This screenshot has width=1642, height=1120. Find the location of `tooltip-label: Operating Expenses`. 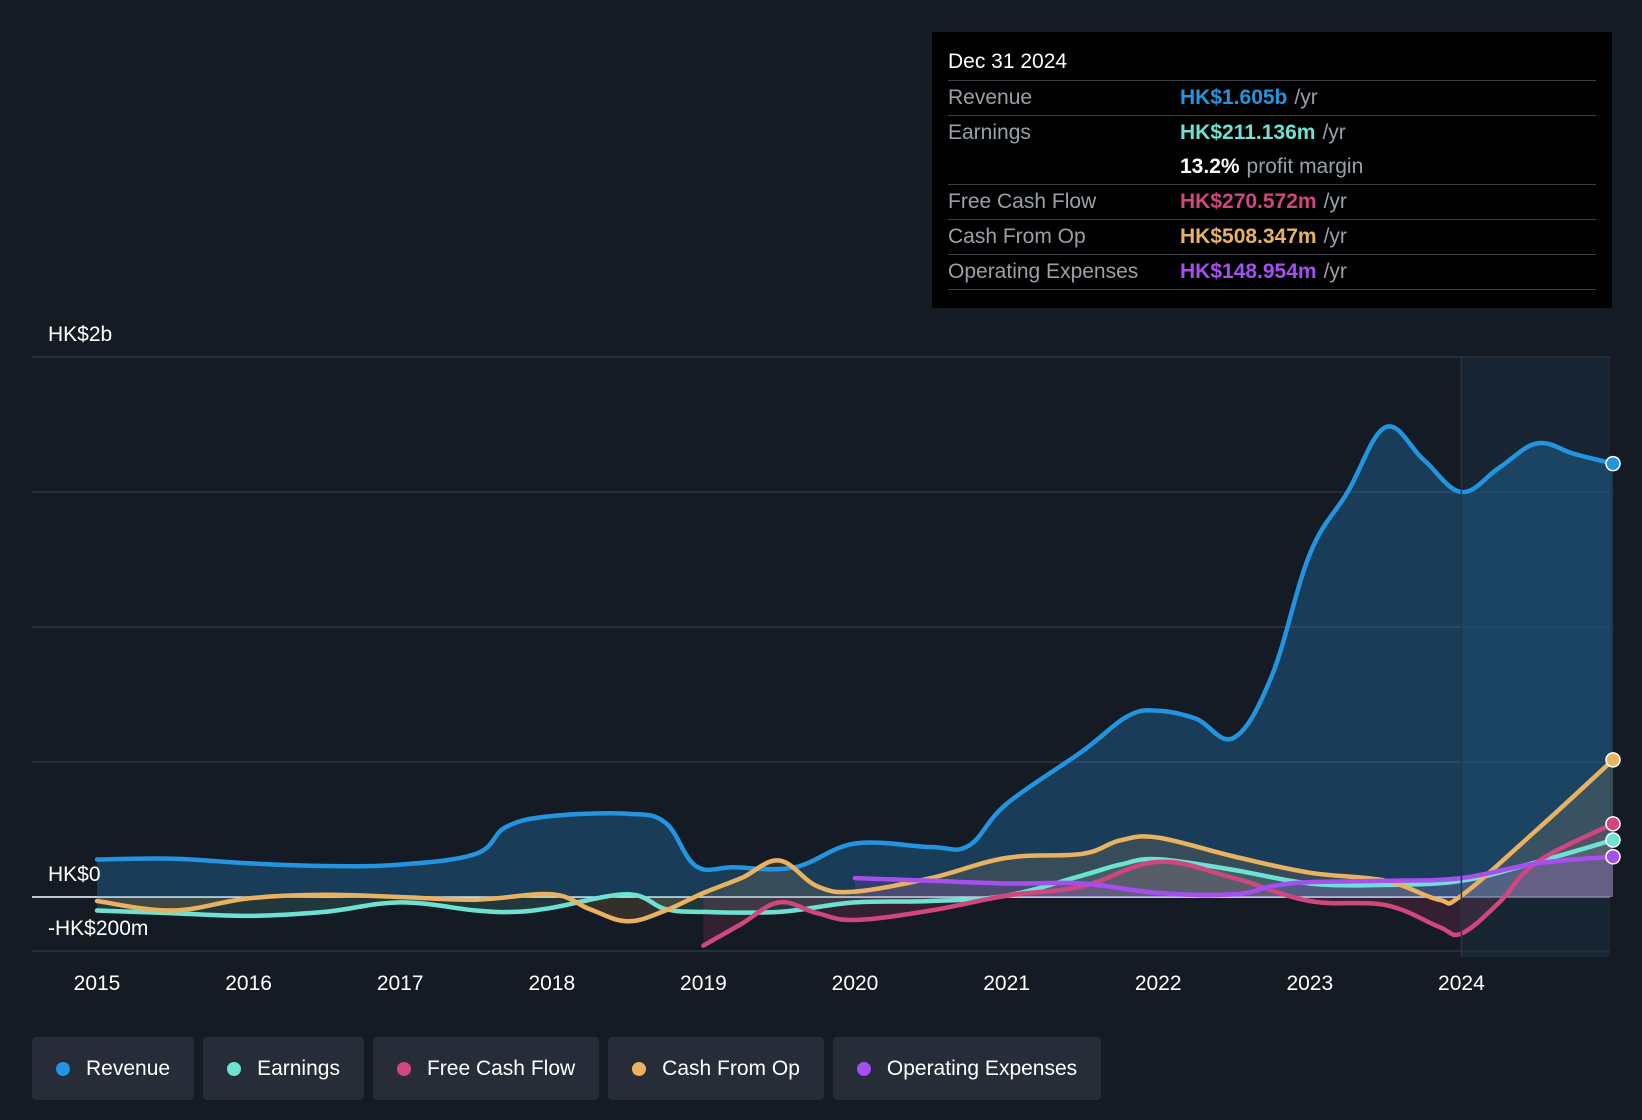

tooltip-label: Operating Expenses is located at coordinates (1043, 271).